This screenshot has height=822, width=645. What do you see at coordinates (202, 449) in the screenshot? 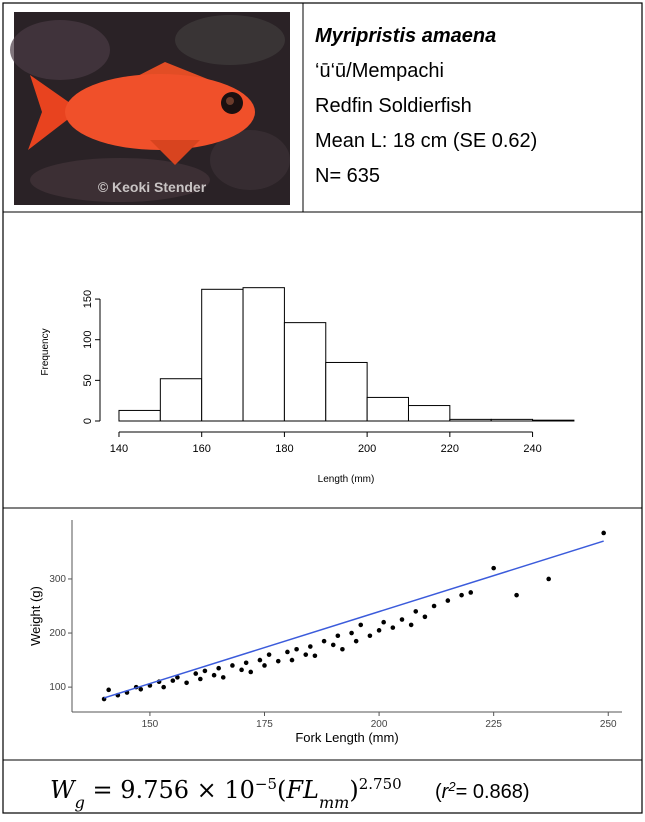
I see `x-tick-label: 160` at bounding box center [202, 449].